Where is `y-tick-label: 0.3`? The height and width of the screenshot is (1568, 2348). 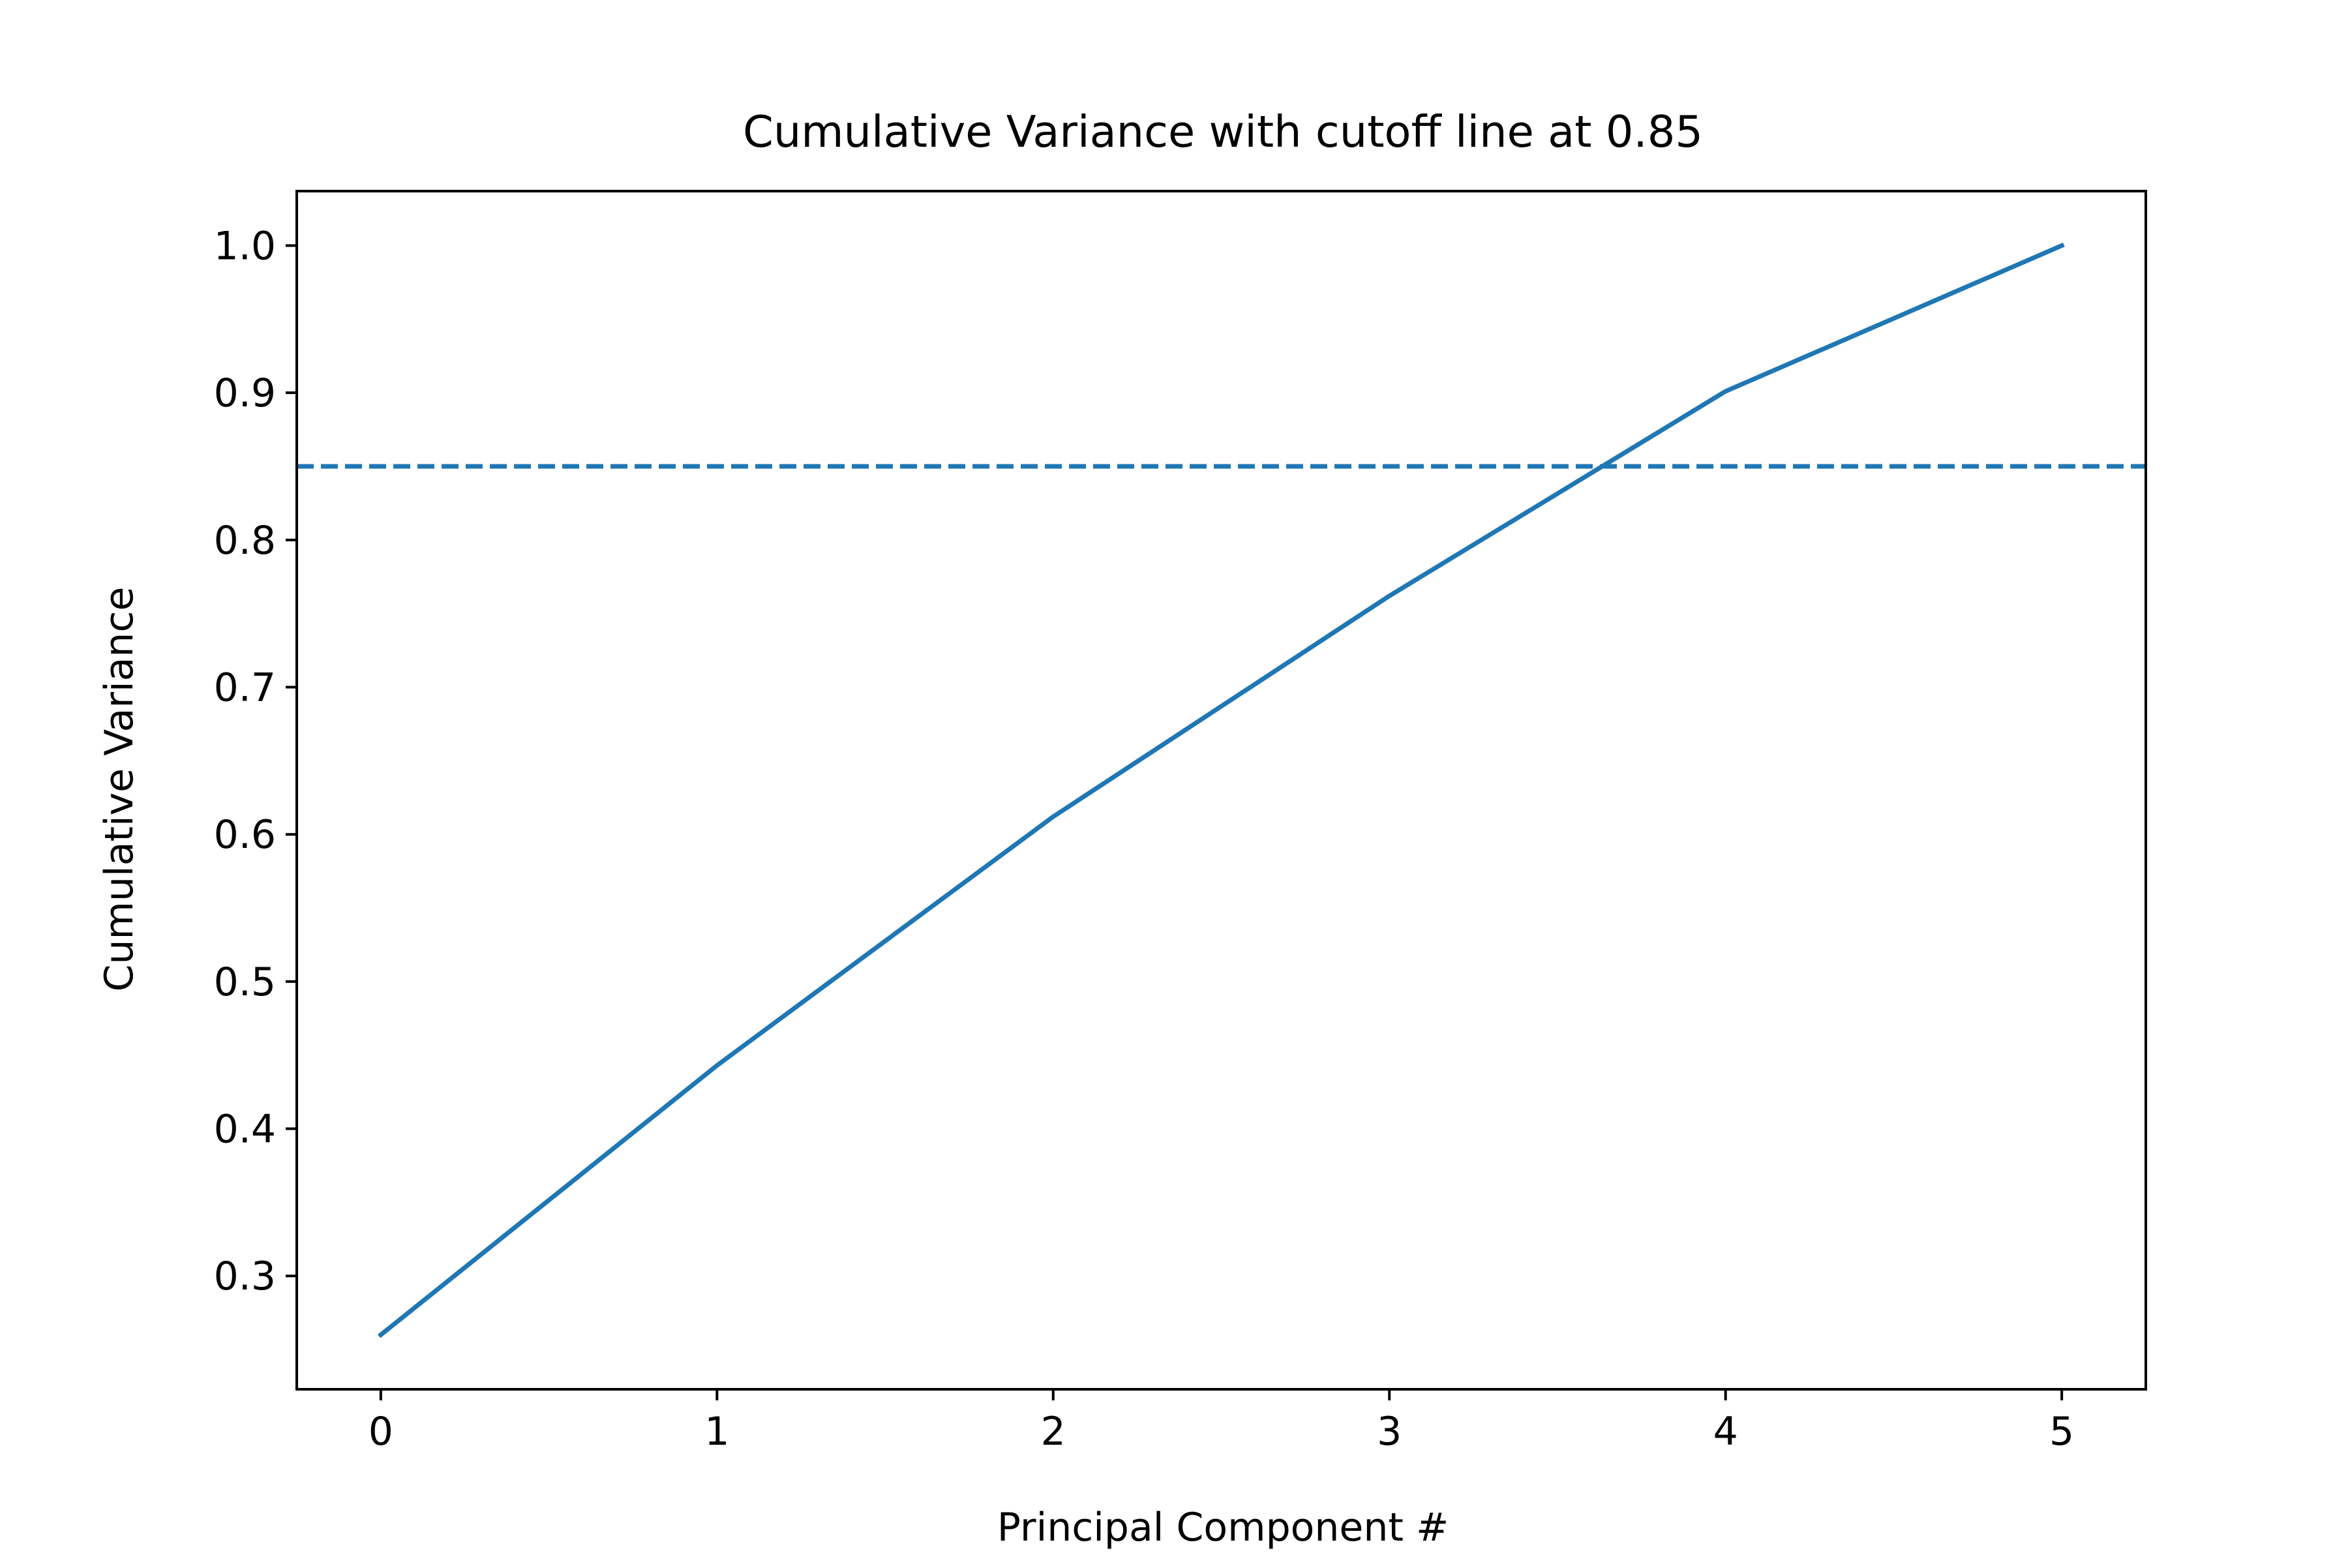 y-tick-label: 0.3 is located at coordinates (245, 1276).